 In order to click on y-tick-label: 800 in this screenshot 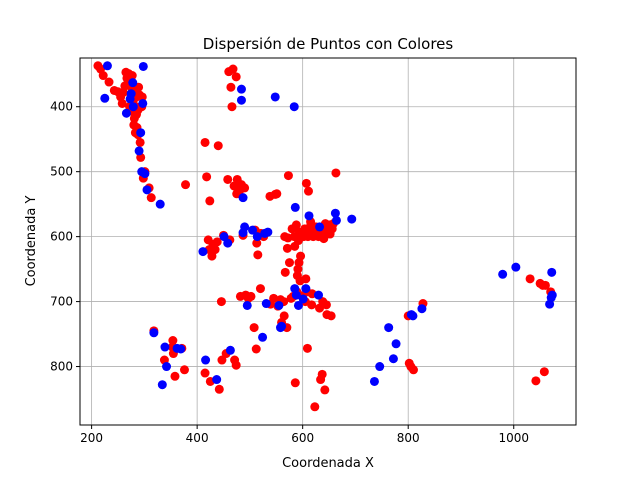, I will do `click(61, 367)`.